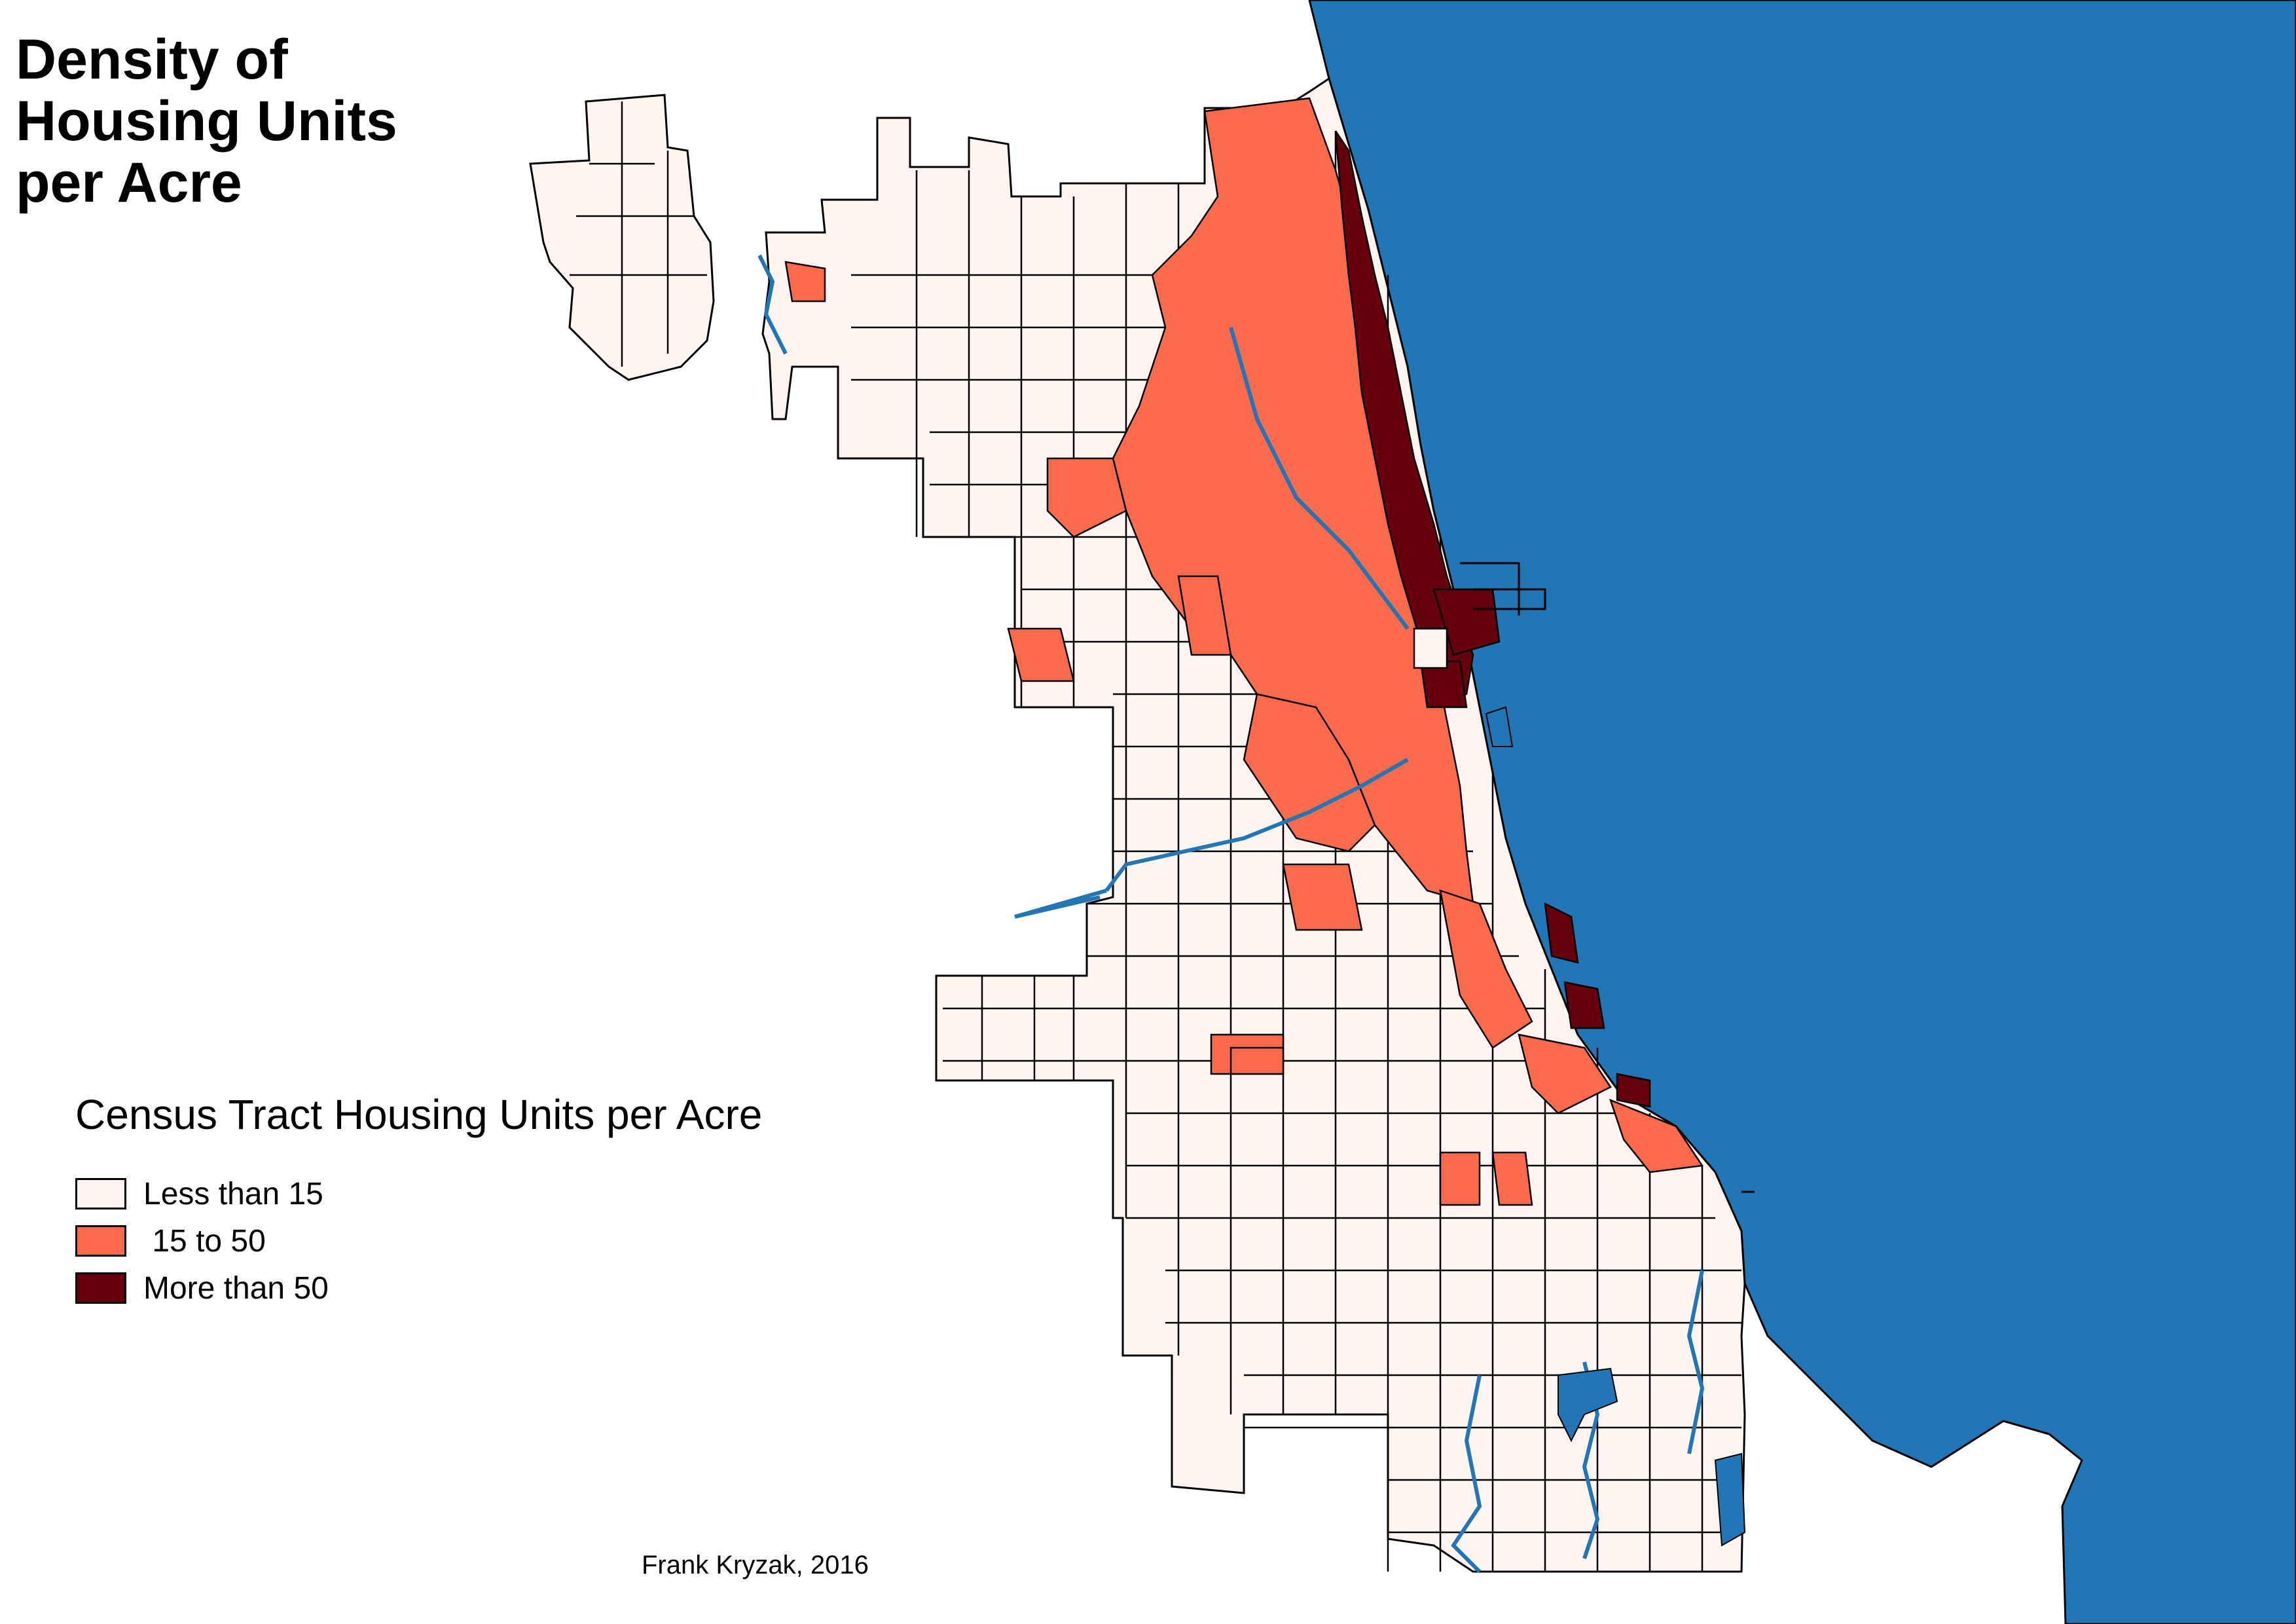 This screenshot has height=1624, width=2296. What do you see at coordinates (755, 1565) in the screenshot?
I see `author-credit: Frank Kryzak, 2016` at bounding box center [755, 1565].